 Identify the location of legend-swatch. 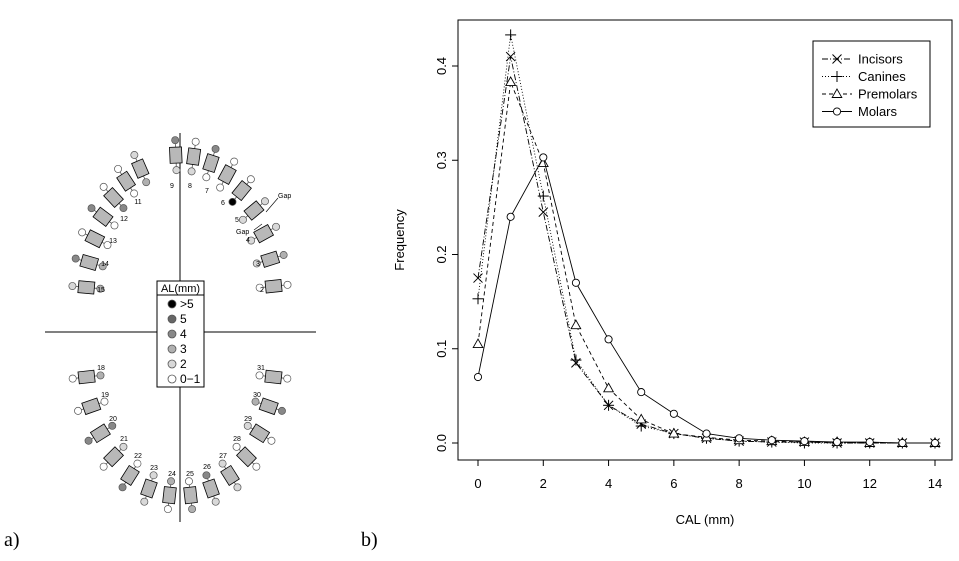
(172, 304).